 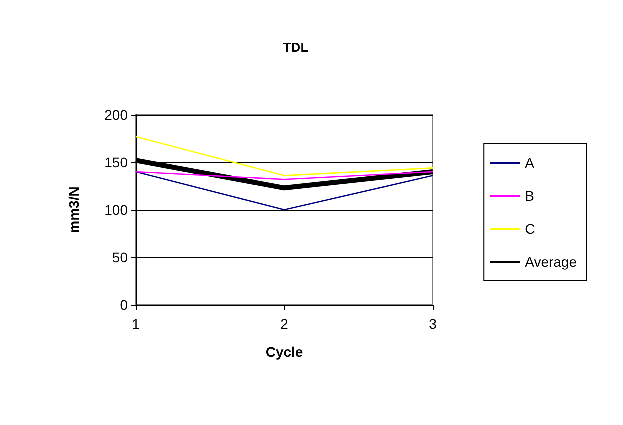 I want to click on legend-label: Average, so click(x=551, y=262).